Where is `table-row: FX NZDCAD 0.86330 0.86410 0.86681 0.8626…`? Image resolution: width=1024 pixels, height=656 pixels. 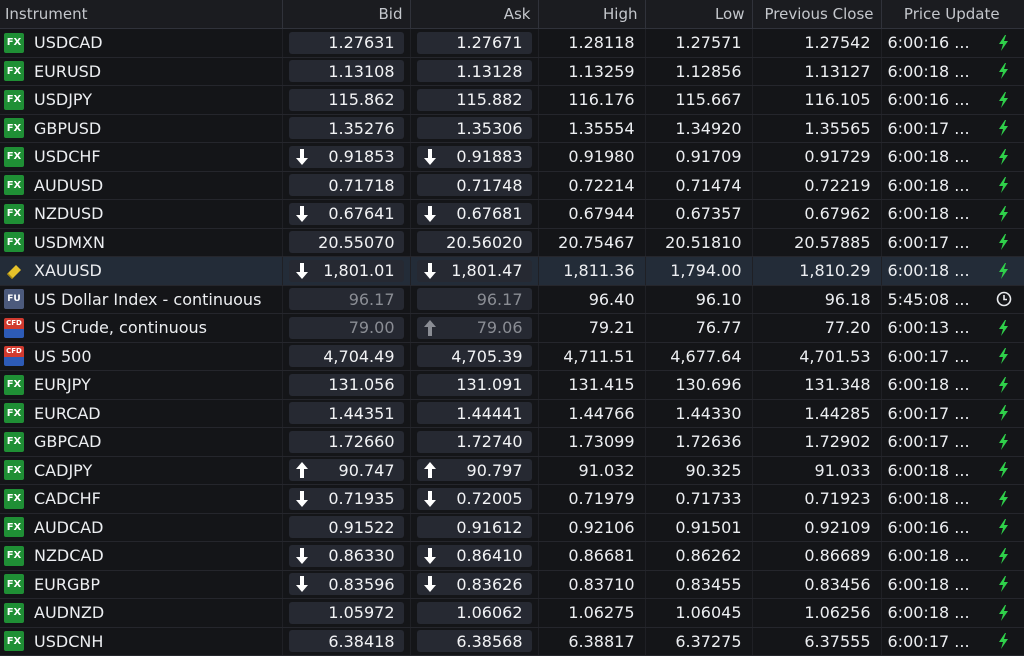 table-row: FX NZDCAD 0.86330 0.86410 0.86681 0.8626… is located at coordinates (512, 556).